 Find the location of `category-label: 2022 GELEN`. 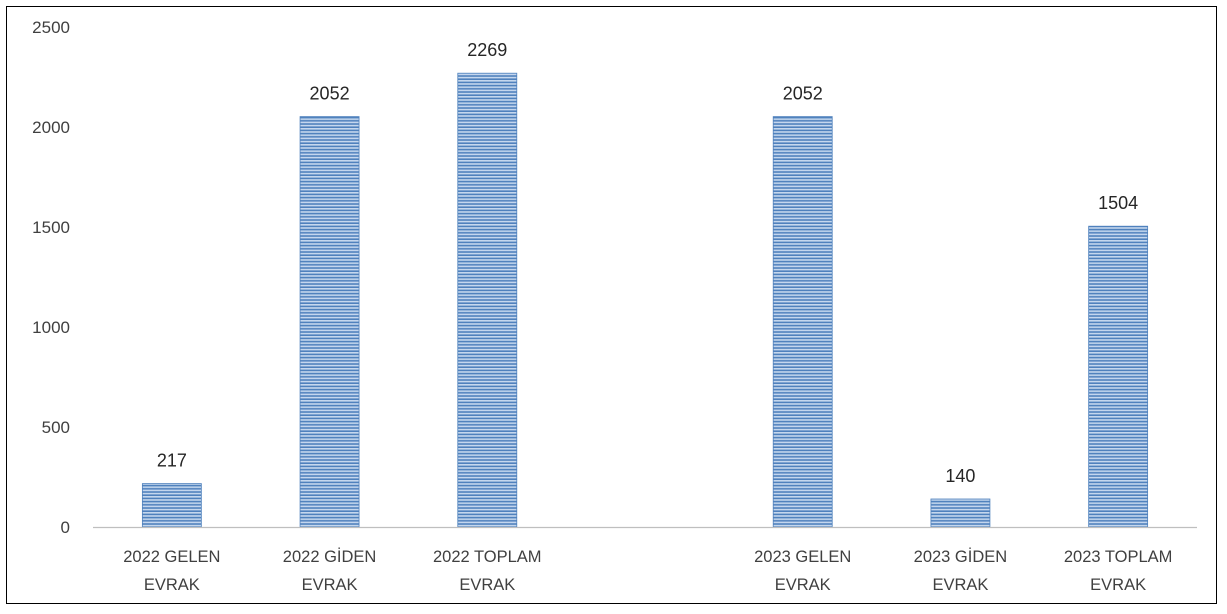

category-label: 2022 GELEN is located at coordinates (171, 557).